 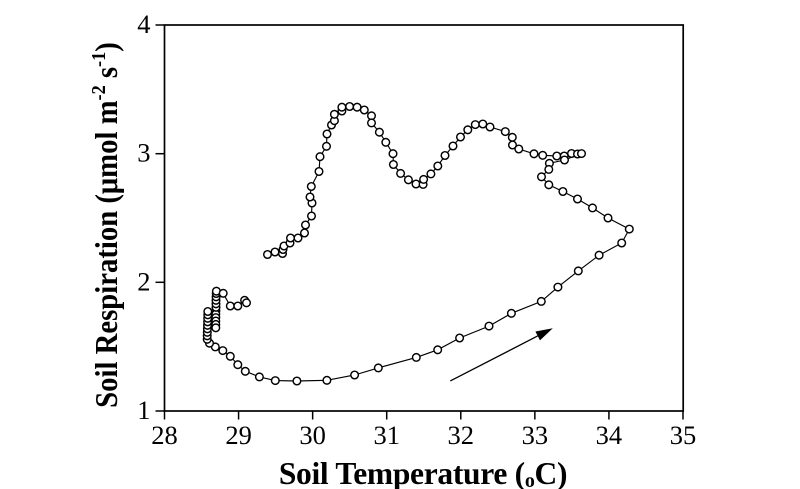 I want to click on svg-text: 4, so click(x=143, y=24).